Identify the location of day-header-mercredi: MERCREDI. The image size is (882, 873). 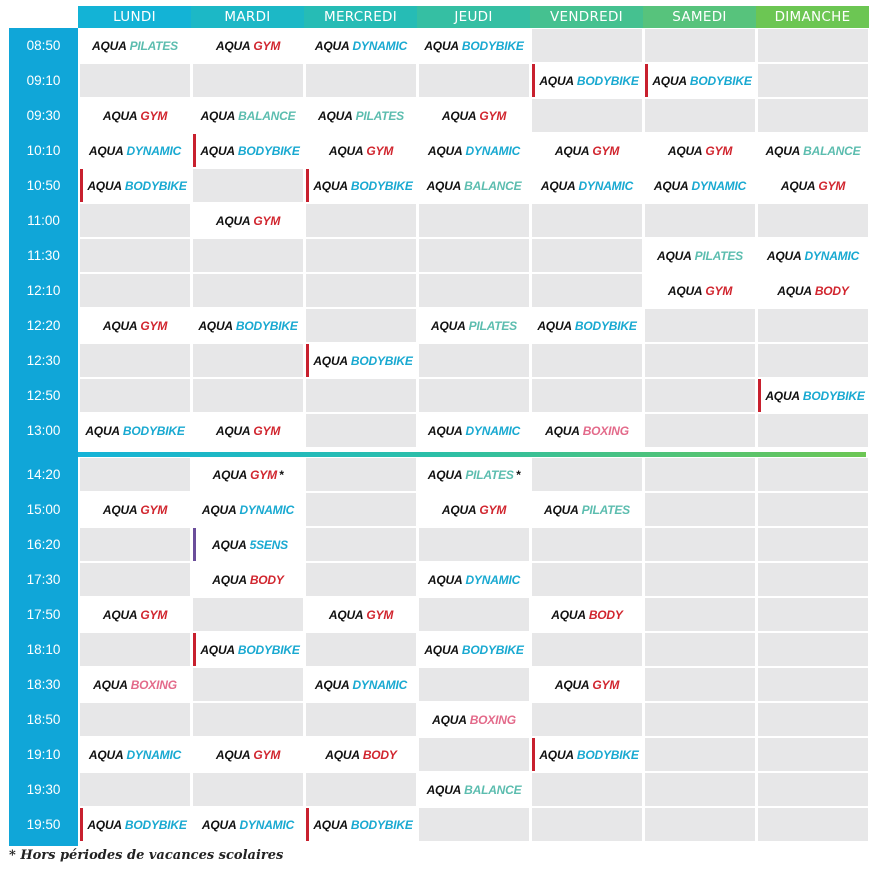
(360, 17).